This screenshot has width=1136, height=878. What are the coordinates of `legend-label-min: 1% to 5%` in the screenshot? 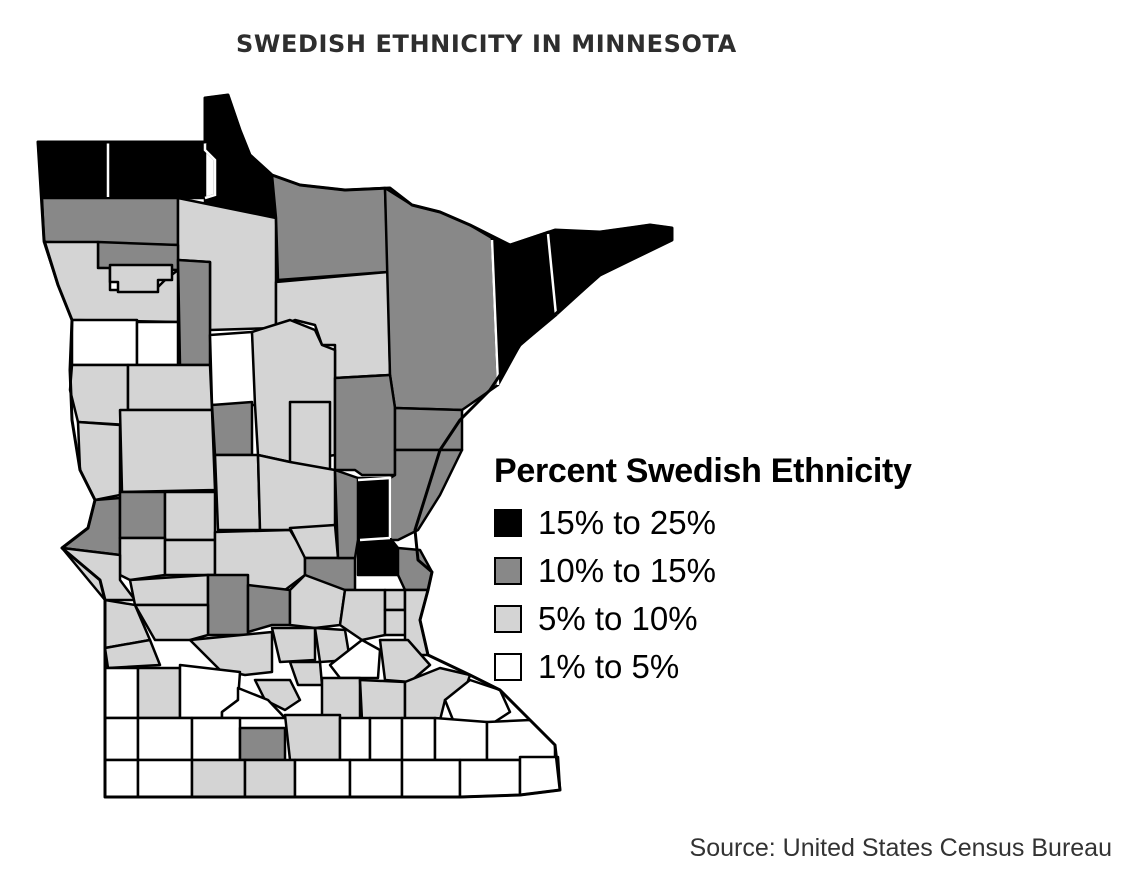 It's located at (609, 666).